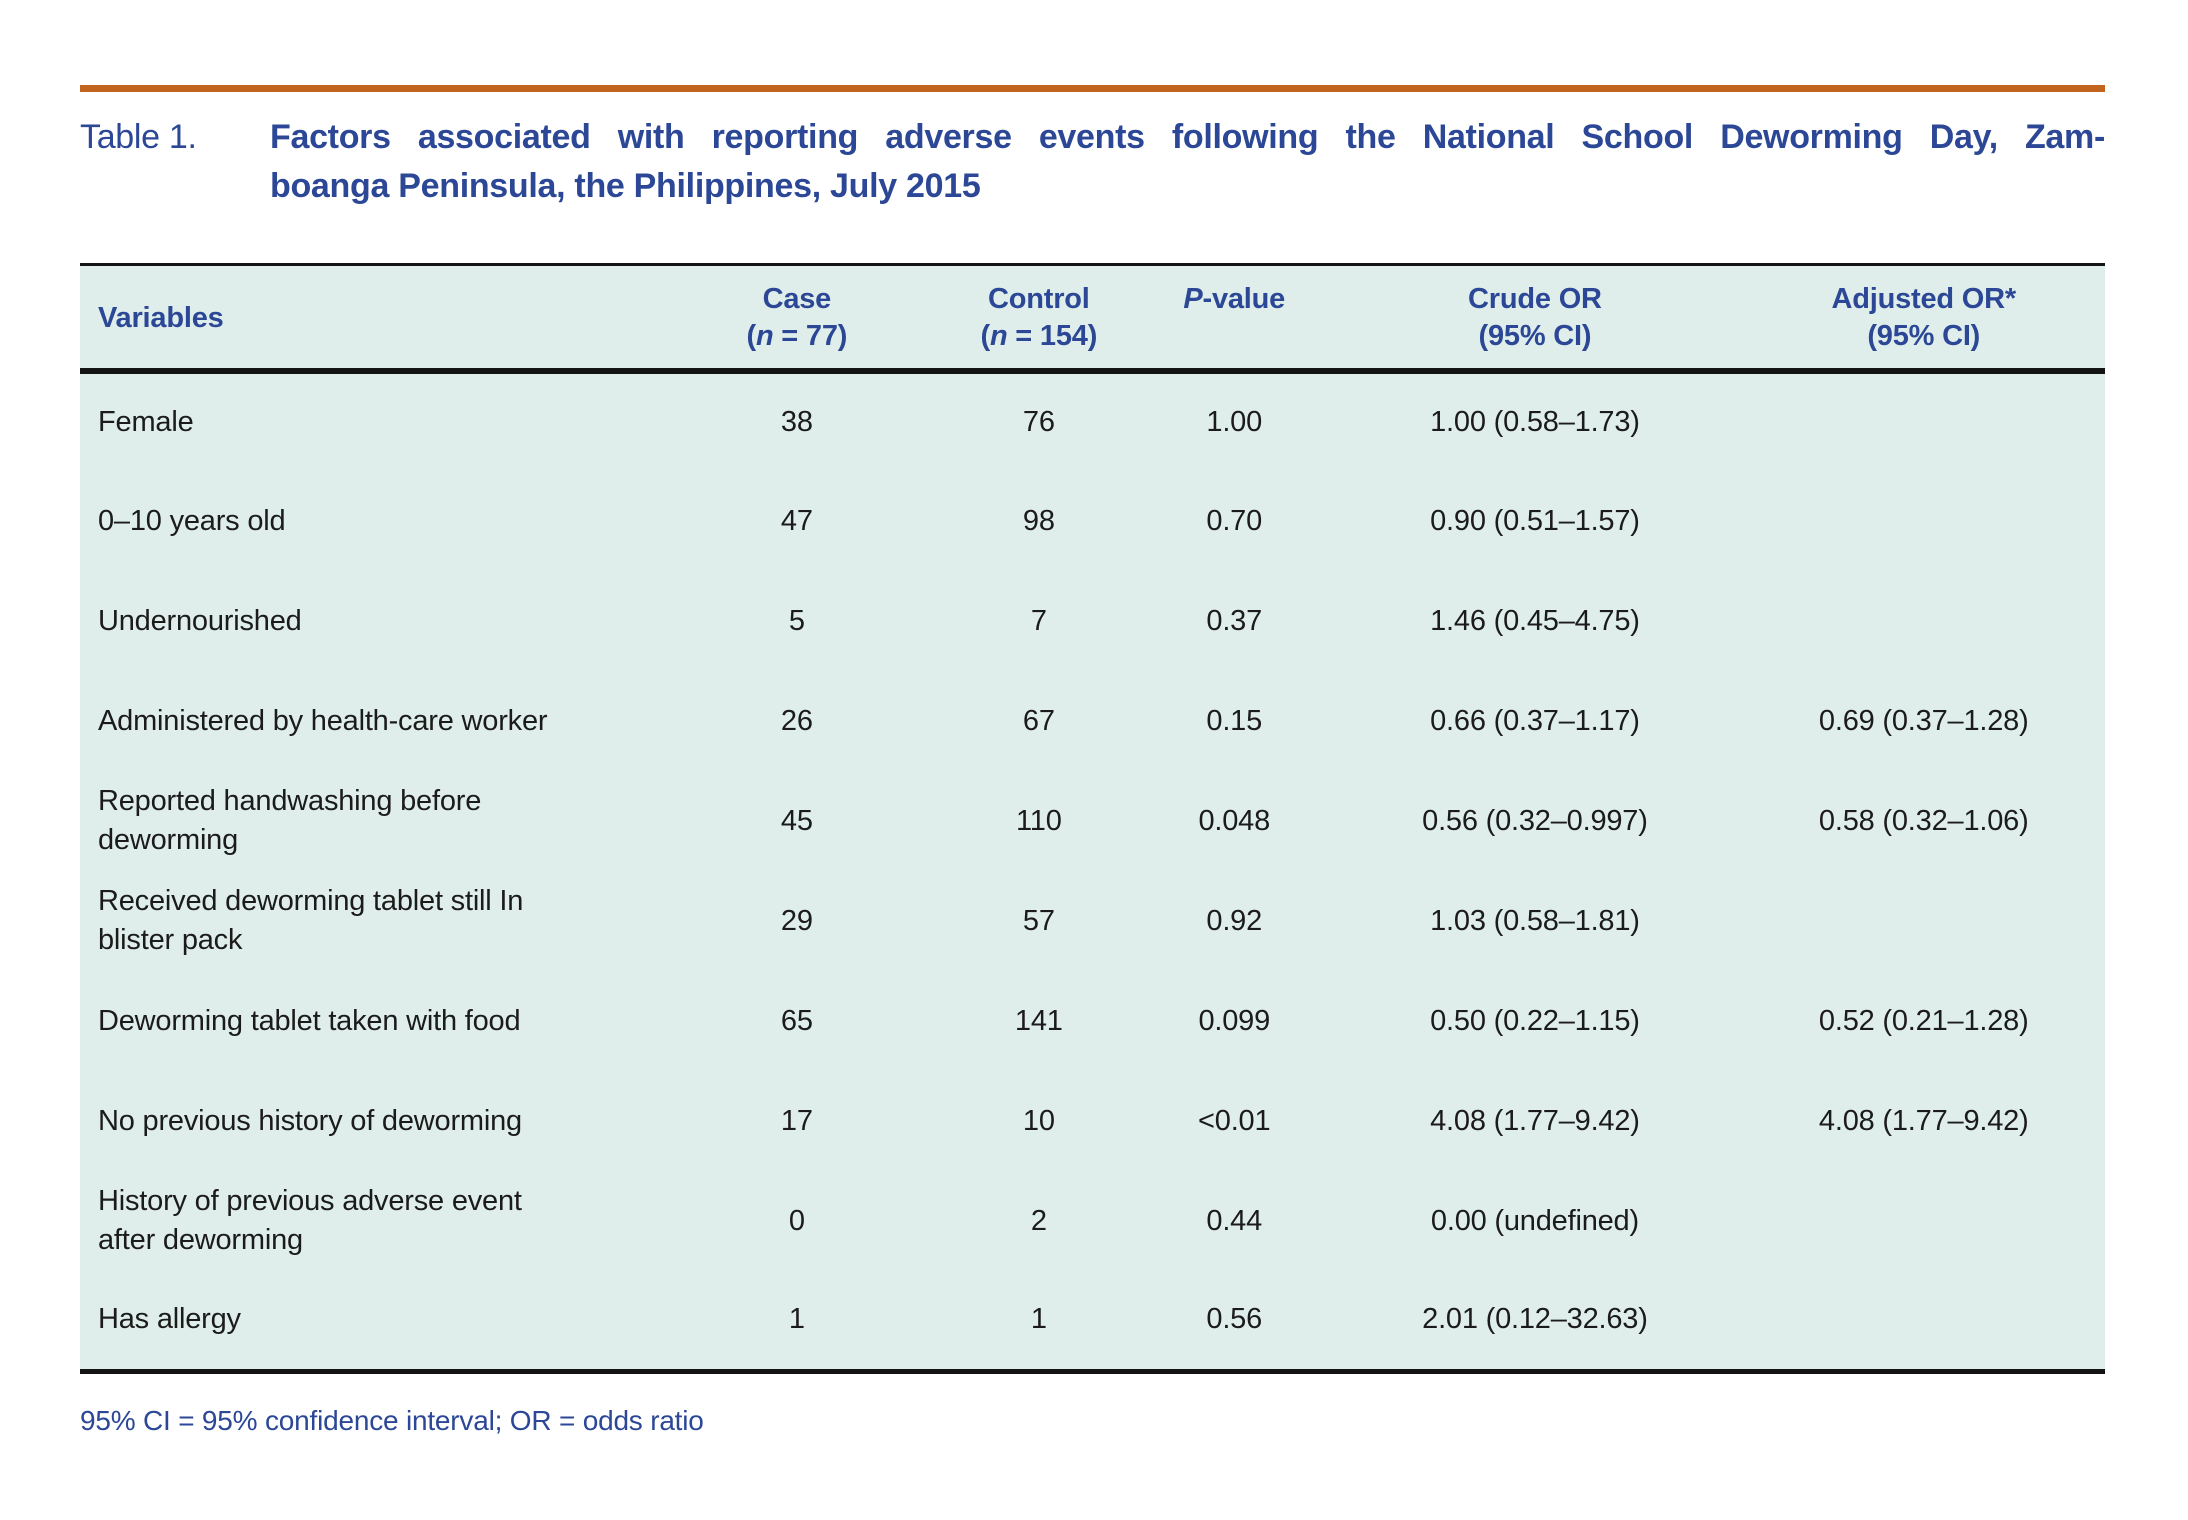 The image size is (2188, 1520). Describe the element at coordinates (369, 319) in the screenshot. I see `header-variables: Variables` at that location.